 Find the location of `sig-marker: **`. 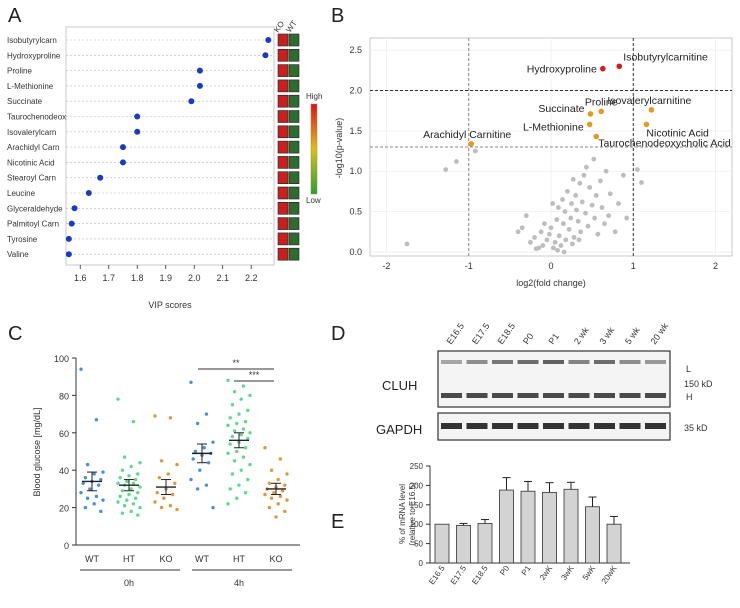

sig-marker: ** is located at coordinates (236, 363).